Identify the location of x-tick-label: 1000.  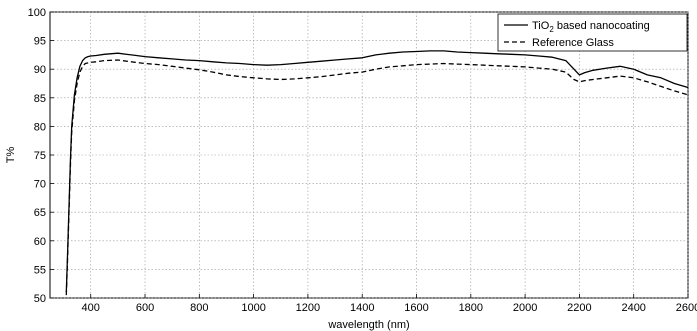
(253, 308).